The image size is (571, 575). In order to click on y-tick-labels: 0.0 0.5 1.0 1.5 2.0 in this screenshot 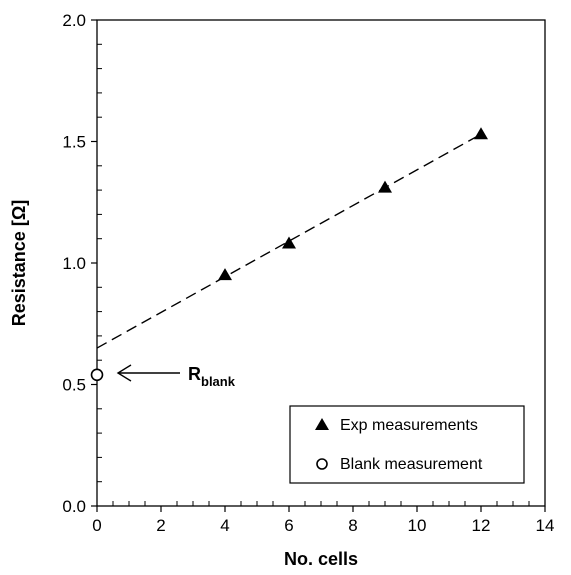, I will do `click(74, 263)`.